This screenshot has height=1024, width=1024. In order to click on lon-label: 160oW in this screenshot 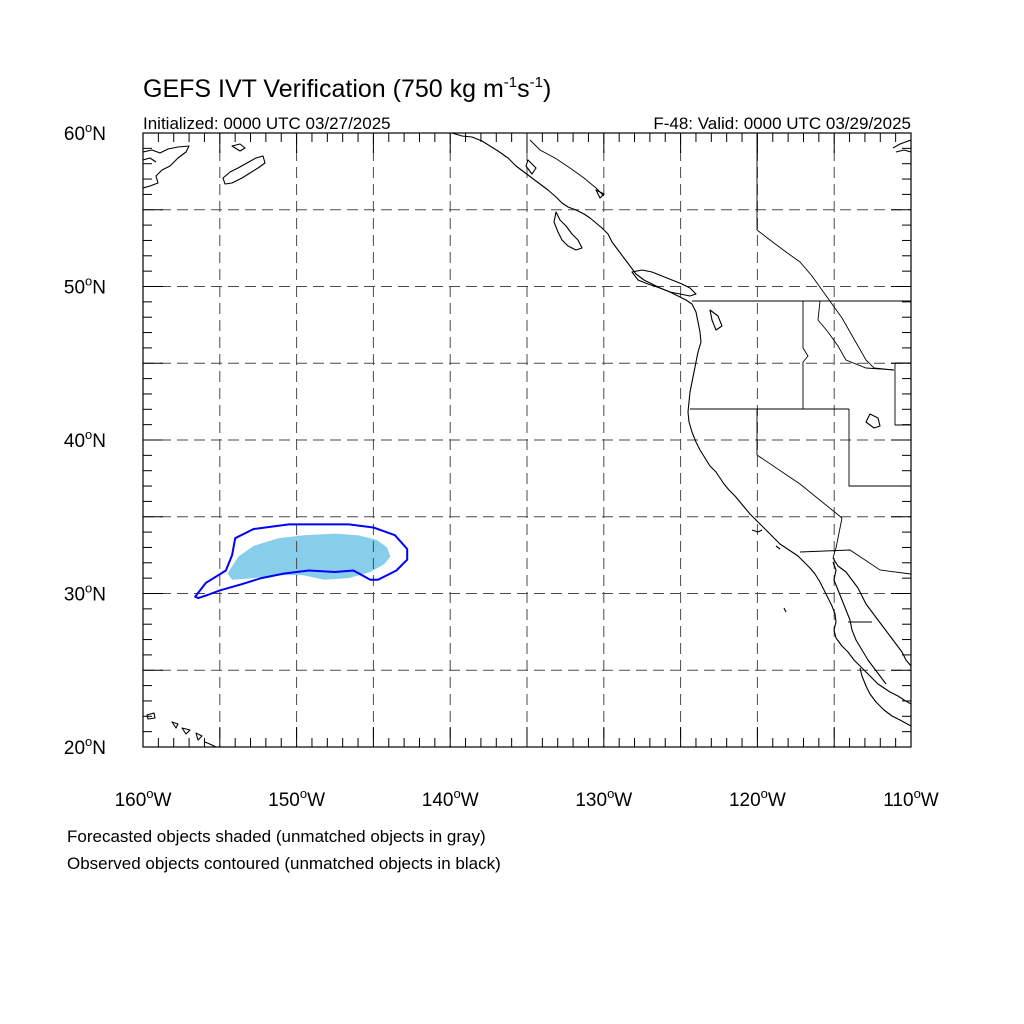, I will do `click(143, 798)`.